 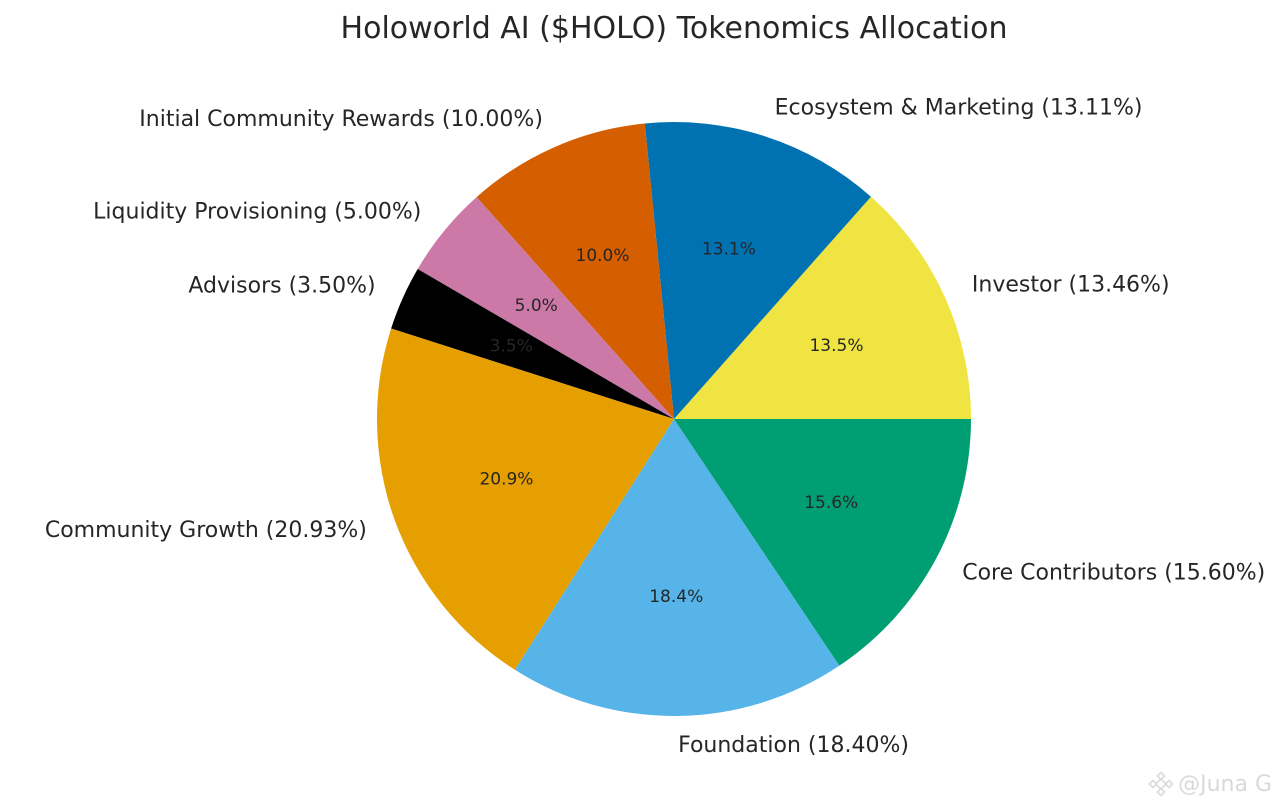 I want to click on label-core-contributors: Core Contributors (15.60%), so click(x=1113, y=572).